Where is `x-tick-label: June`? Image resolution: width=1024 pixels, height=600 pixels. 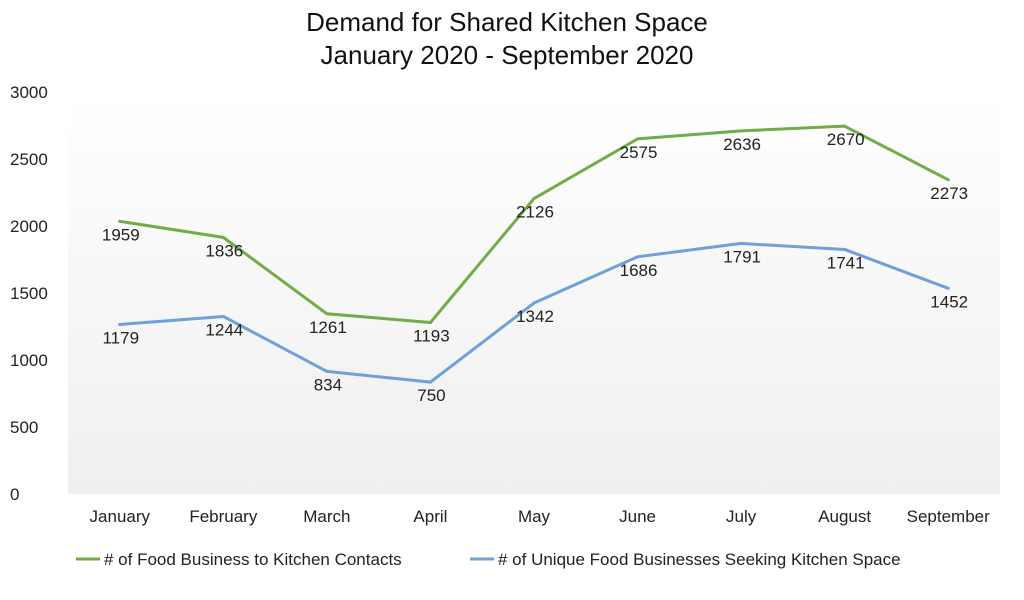 x-tick-label: June is located at coordinates (637, 516).